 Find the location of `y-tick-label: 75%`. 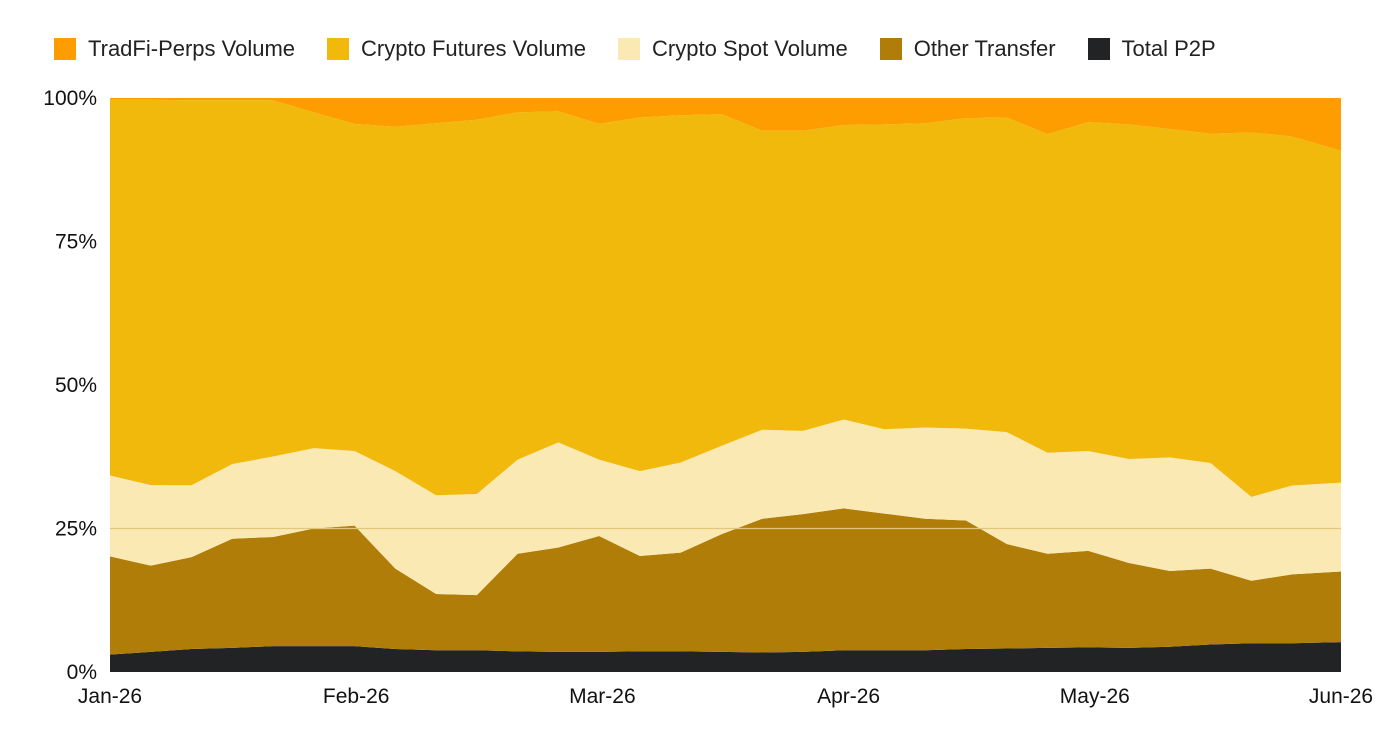

y-tick-label: 75% is located at coordinates (76, 242).